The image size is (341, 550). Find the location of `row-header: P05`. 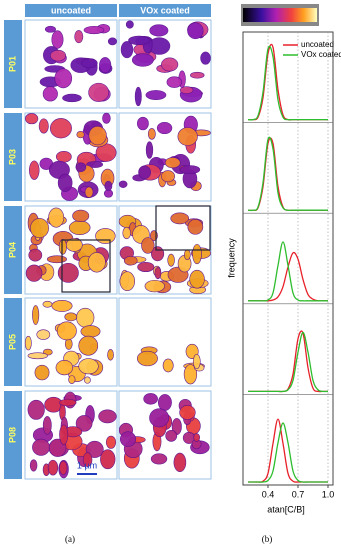

row-header: P05 is located at coordinates (12, 342).